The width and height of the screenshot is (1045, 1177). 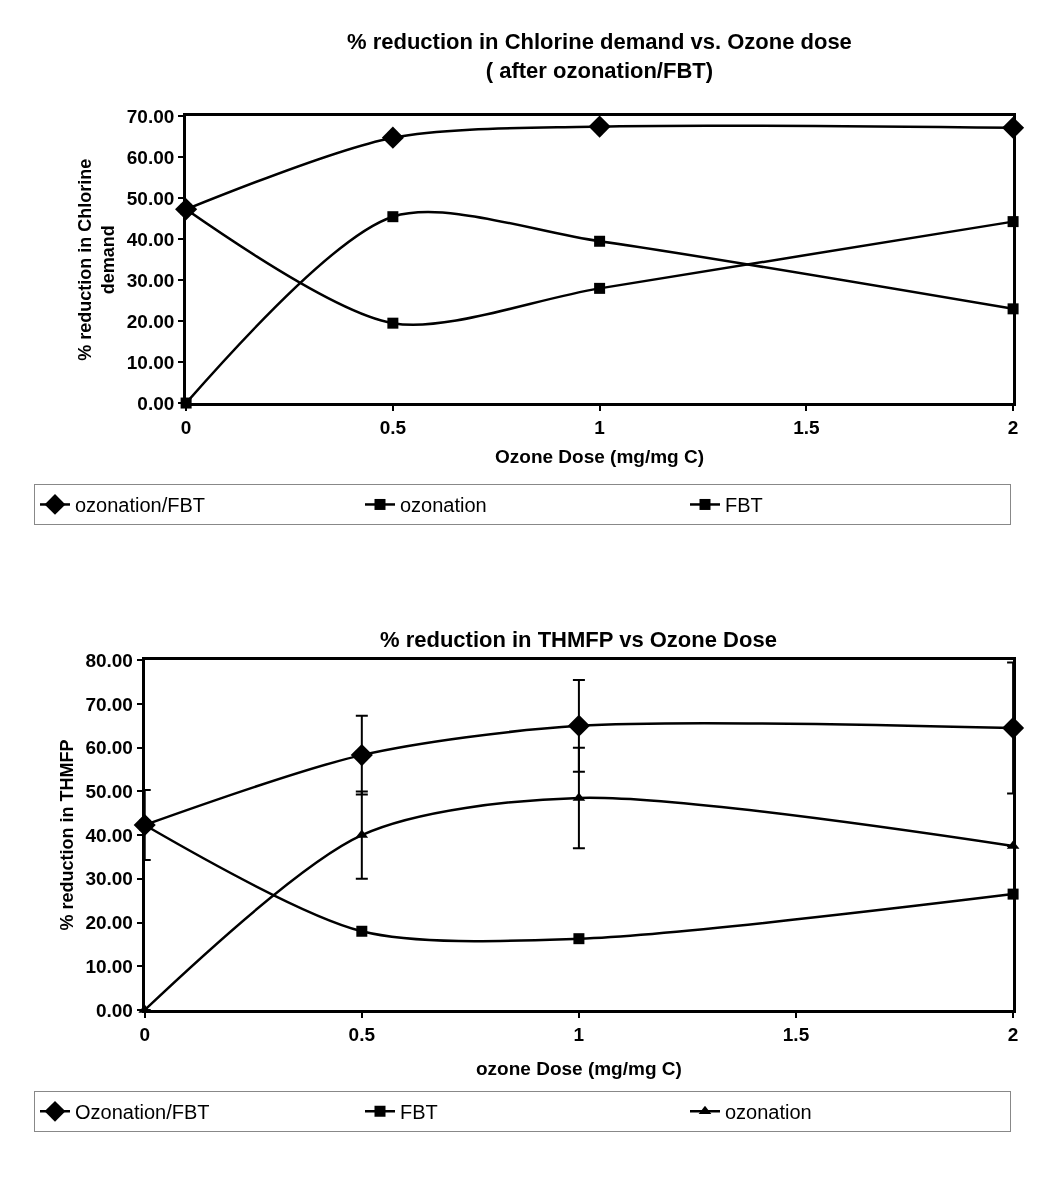 What do you see at coordinates (578, 639) in the screenshot?
I see `chart-title: % reduction in THMFP vs Ozone Dose` at bounding box center [578, 639].